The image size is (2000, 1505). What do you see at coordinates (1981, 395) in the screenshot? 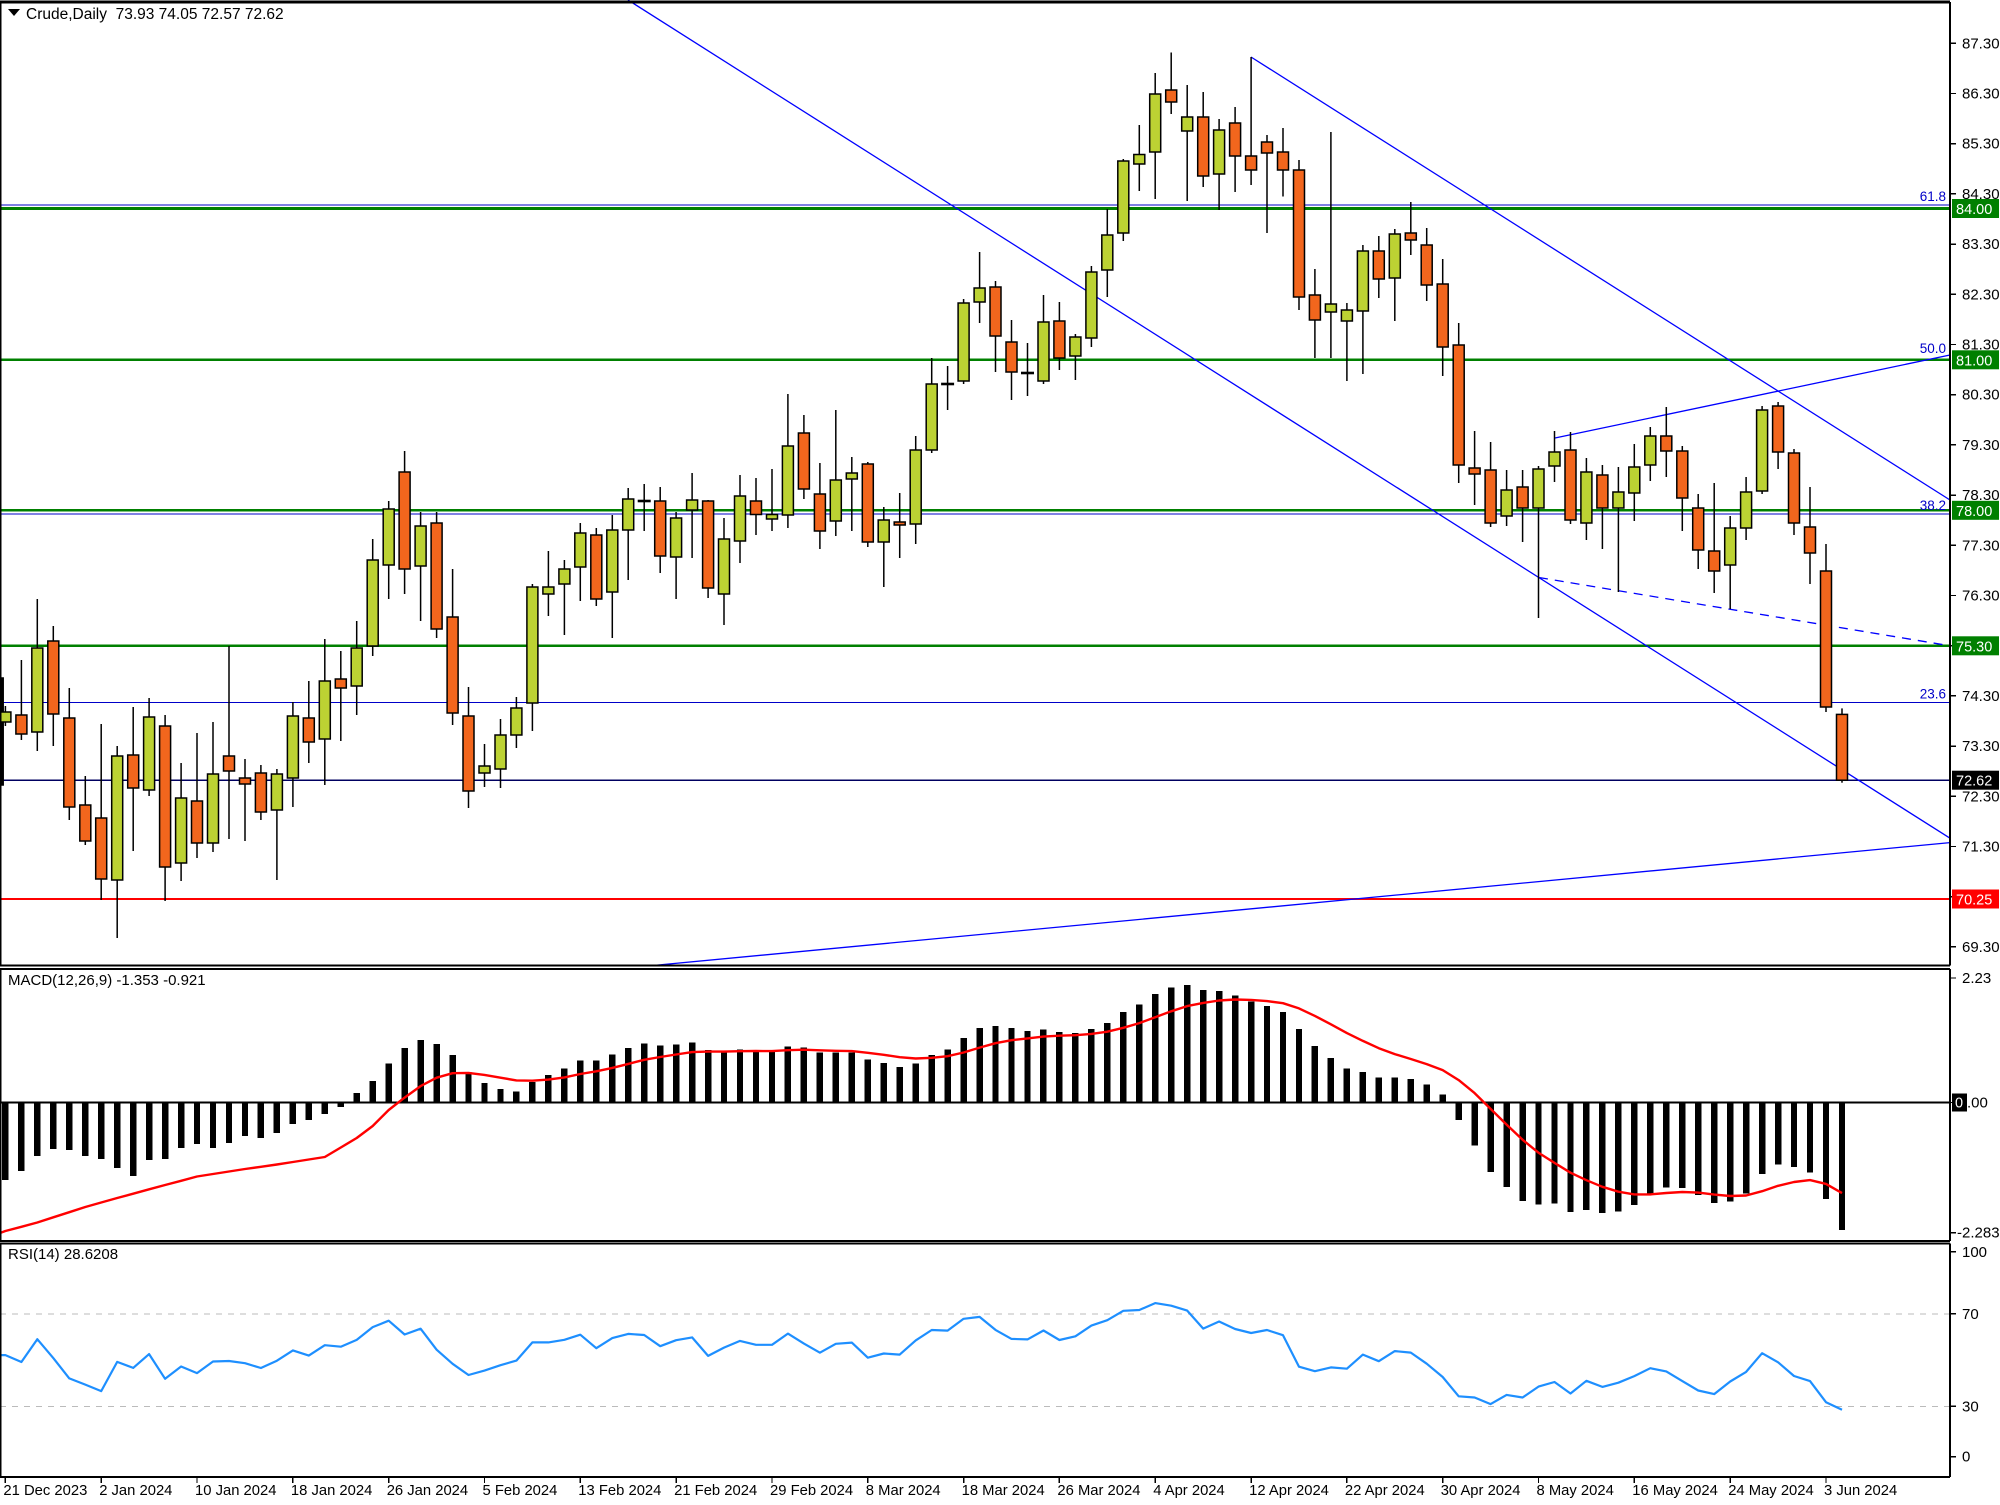
I see `svg-text: 80.30` at bounding box center [1981, 395].